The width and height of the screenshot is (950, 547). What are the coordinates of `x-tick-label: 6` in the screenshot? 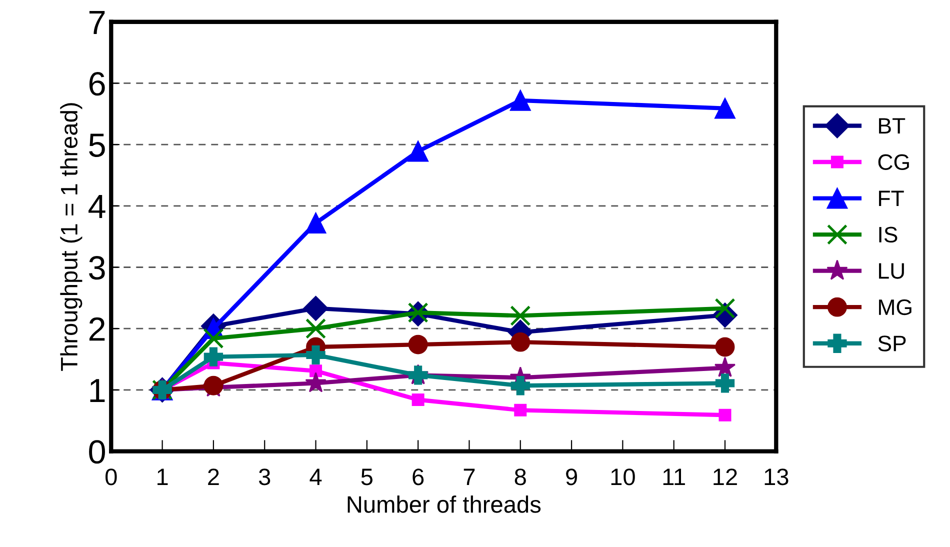 It's located at (418, 477).